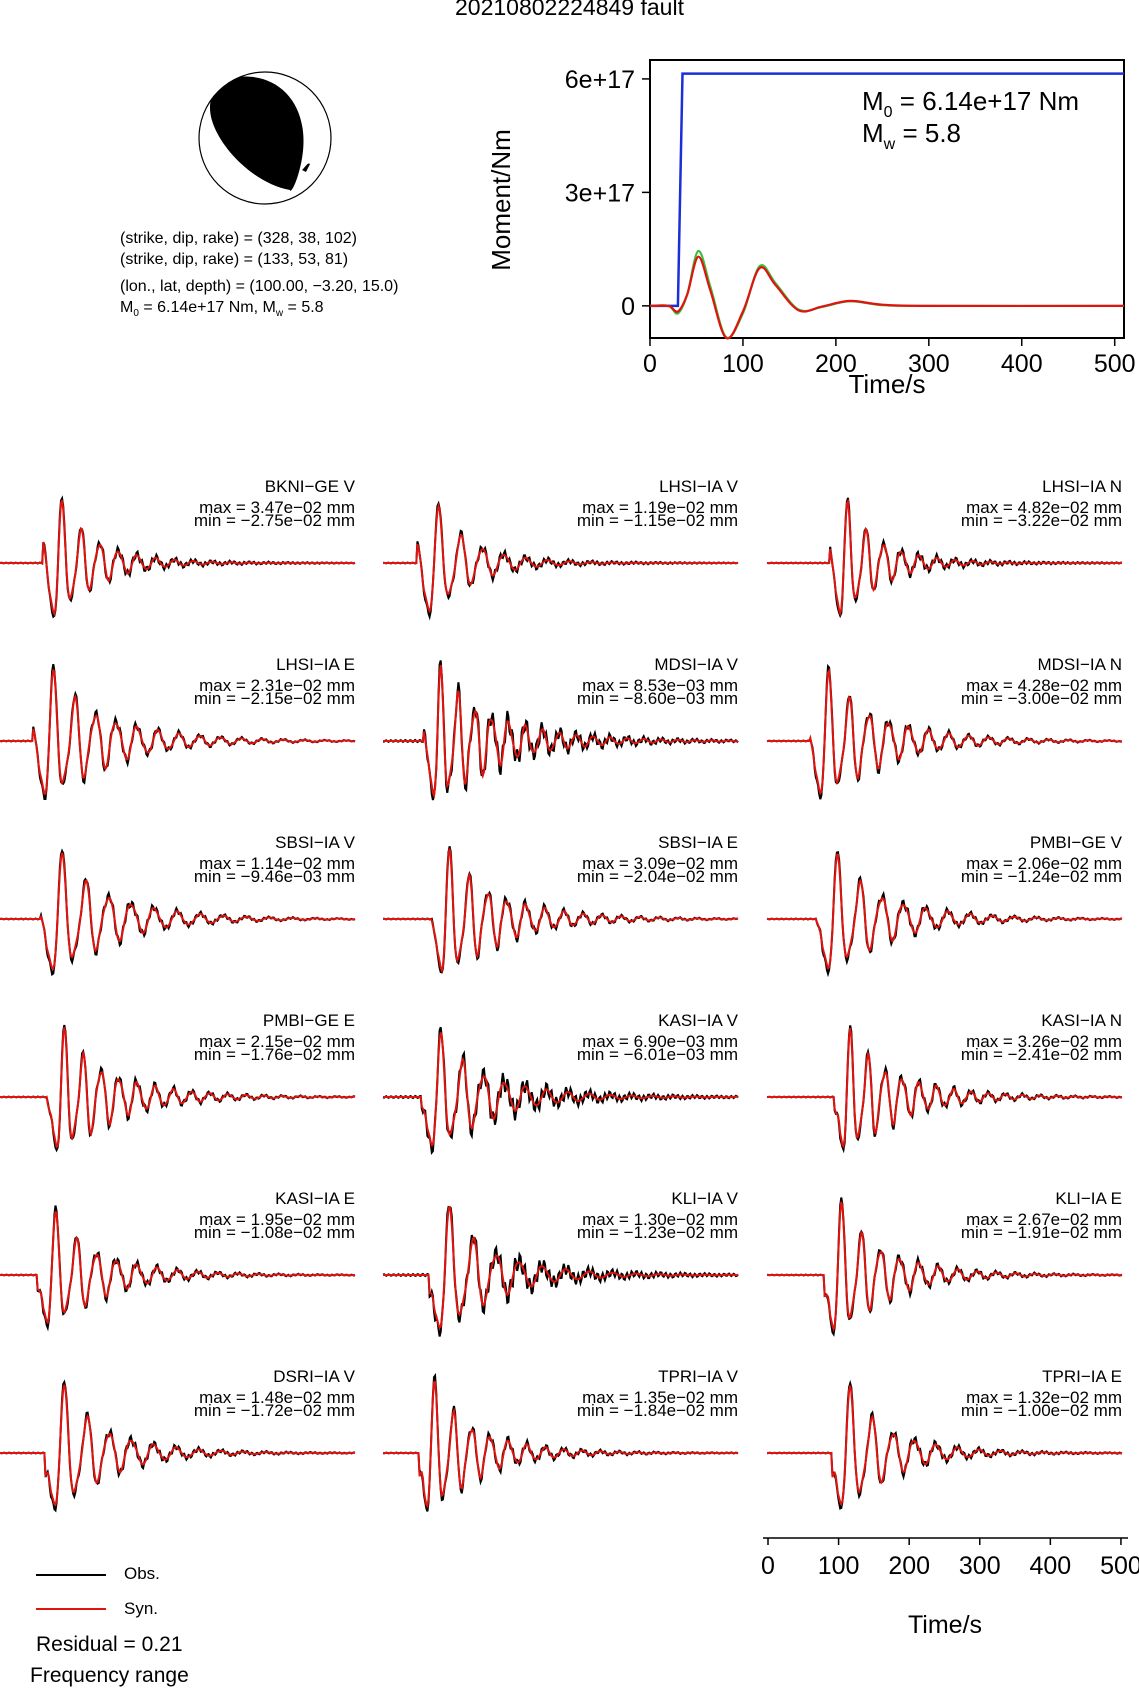 Image resolution: width=1139 pixels, height=1694 pixels. Describe the element at coordinates (569, 10) in the screenshot. I see `figure-title: 20210802224849 fault` at that location.